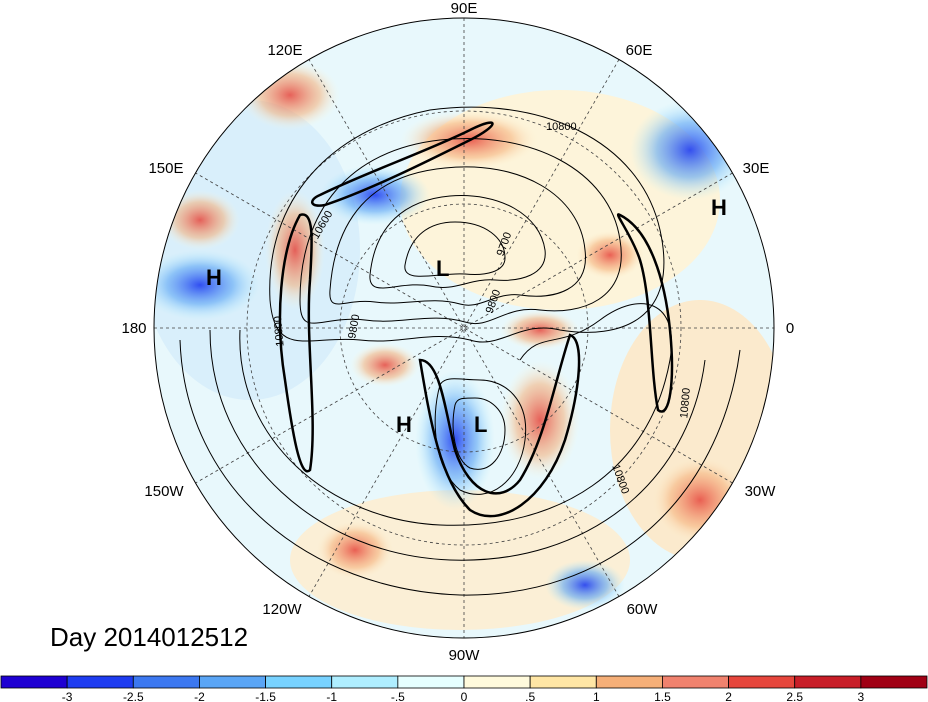  Describe the element at coordinates (861, 696) in the screenshot. I see `colorbar-tick-label: 3` at that location.